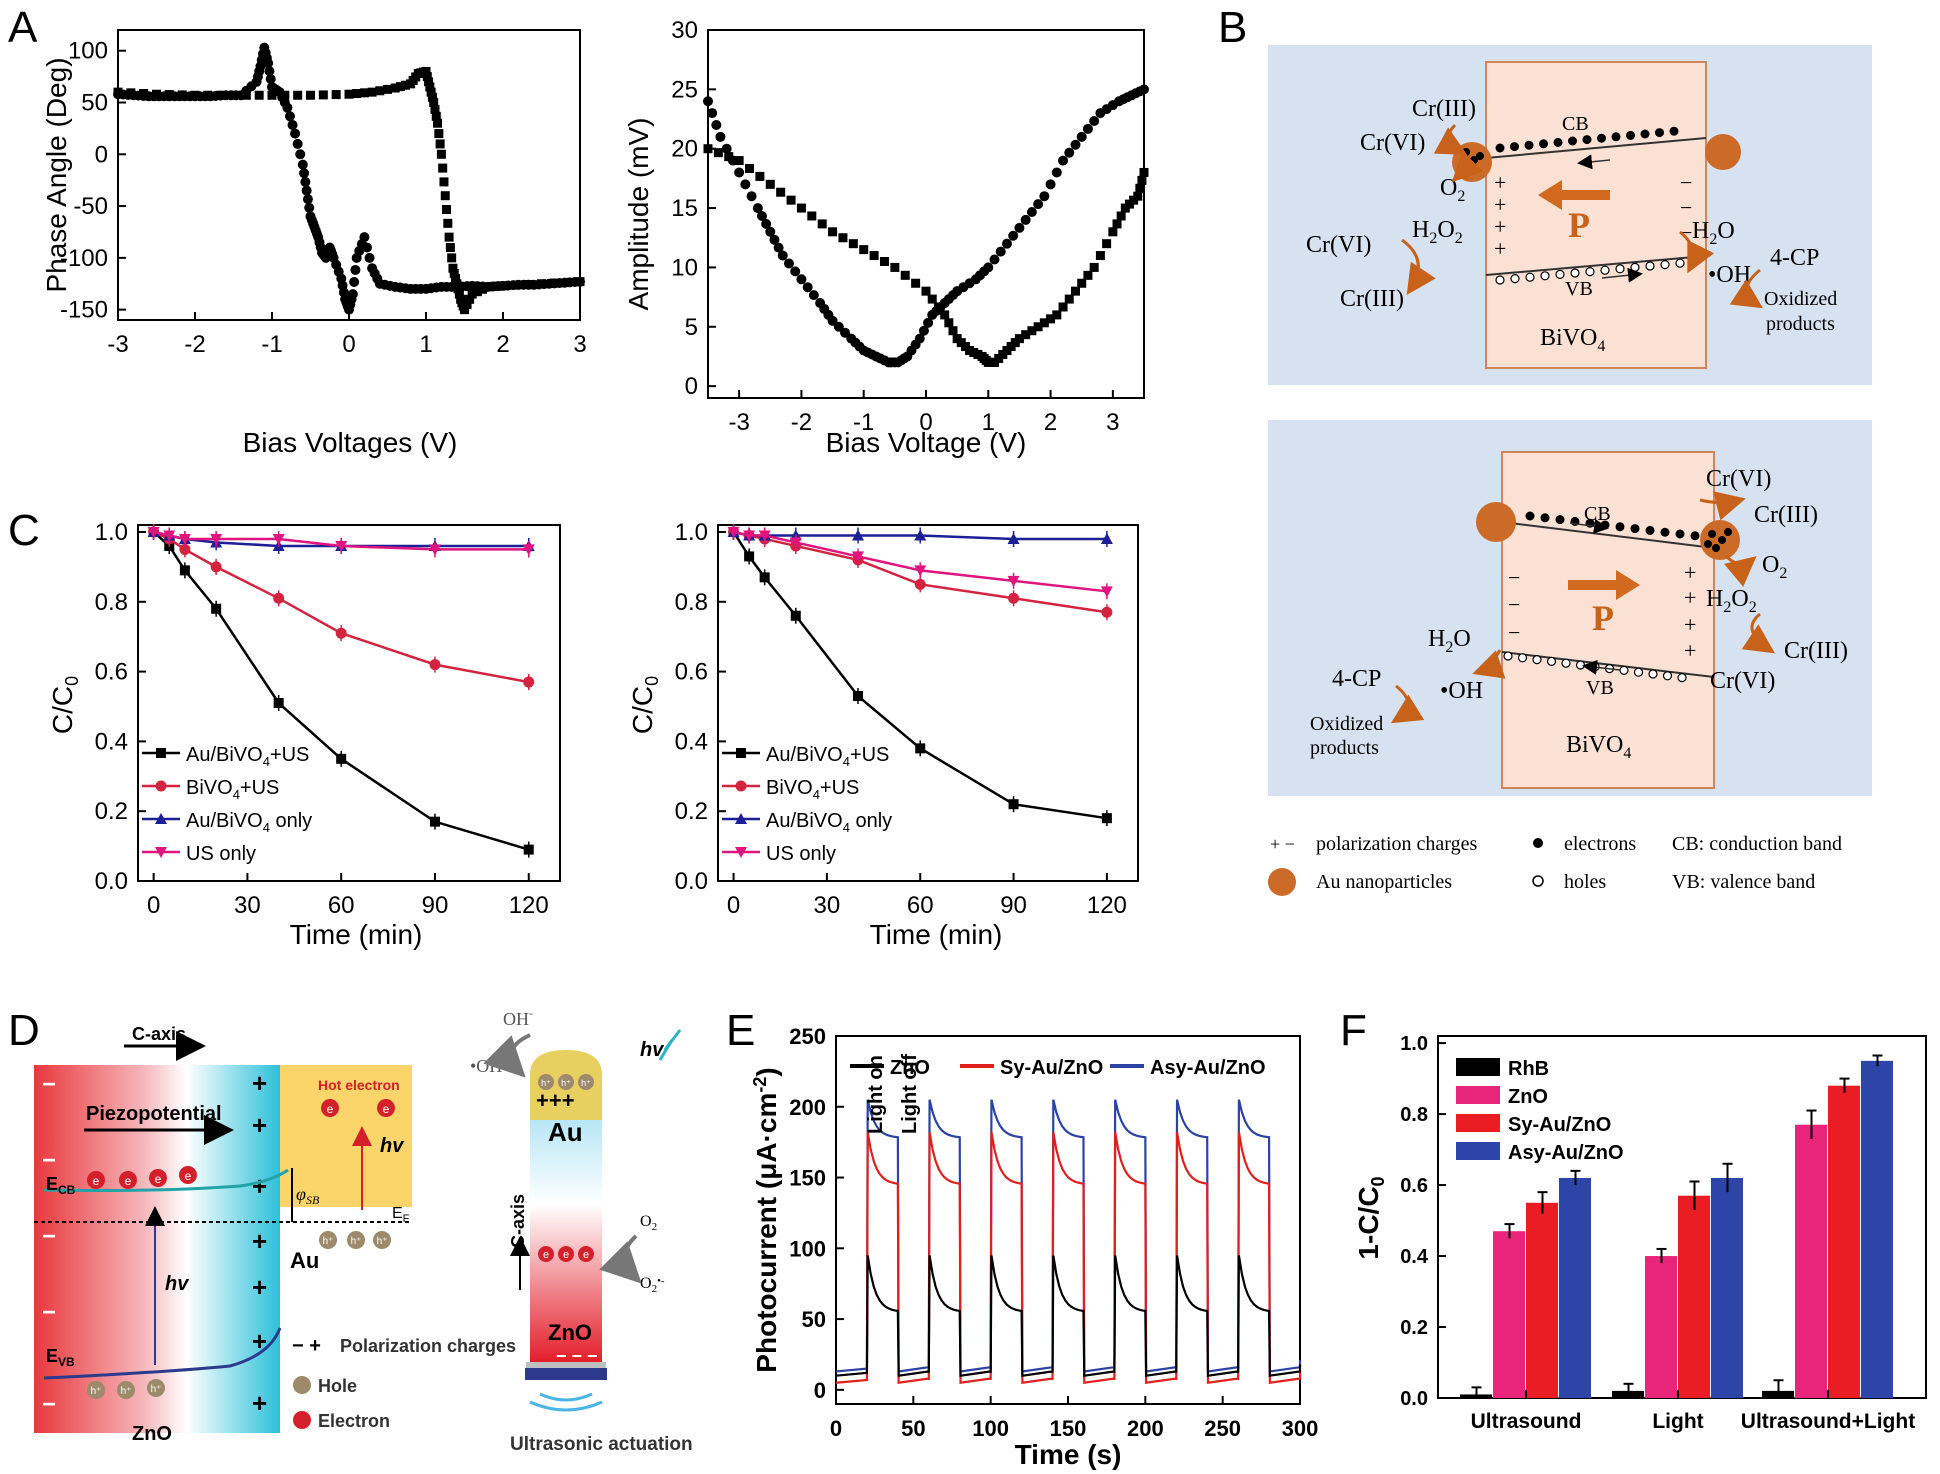 The width and height of the screenshot is (1940, 1474). What do you see at coordinates (1596, 265) in the screenshot?
I see `top-vb-line` at bounding box center [1596, 265].